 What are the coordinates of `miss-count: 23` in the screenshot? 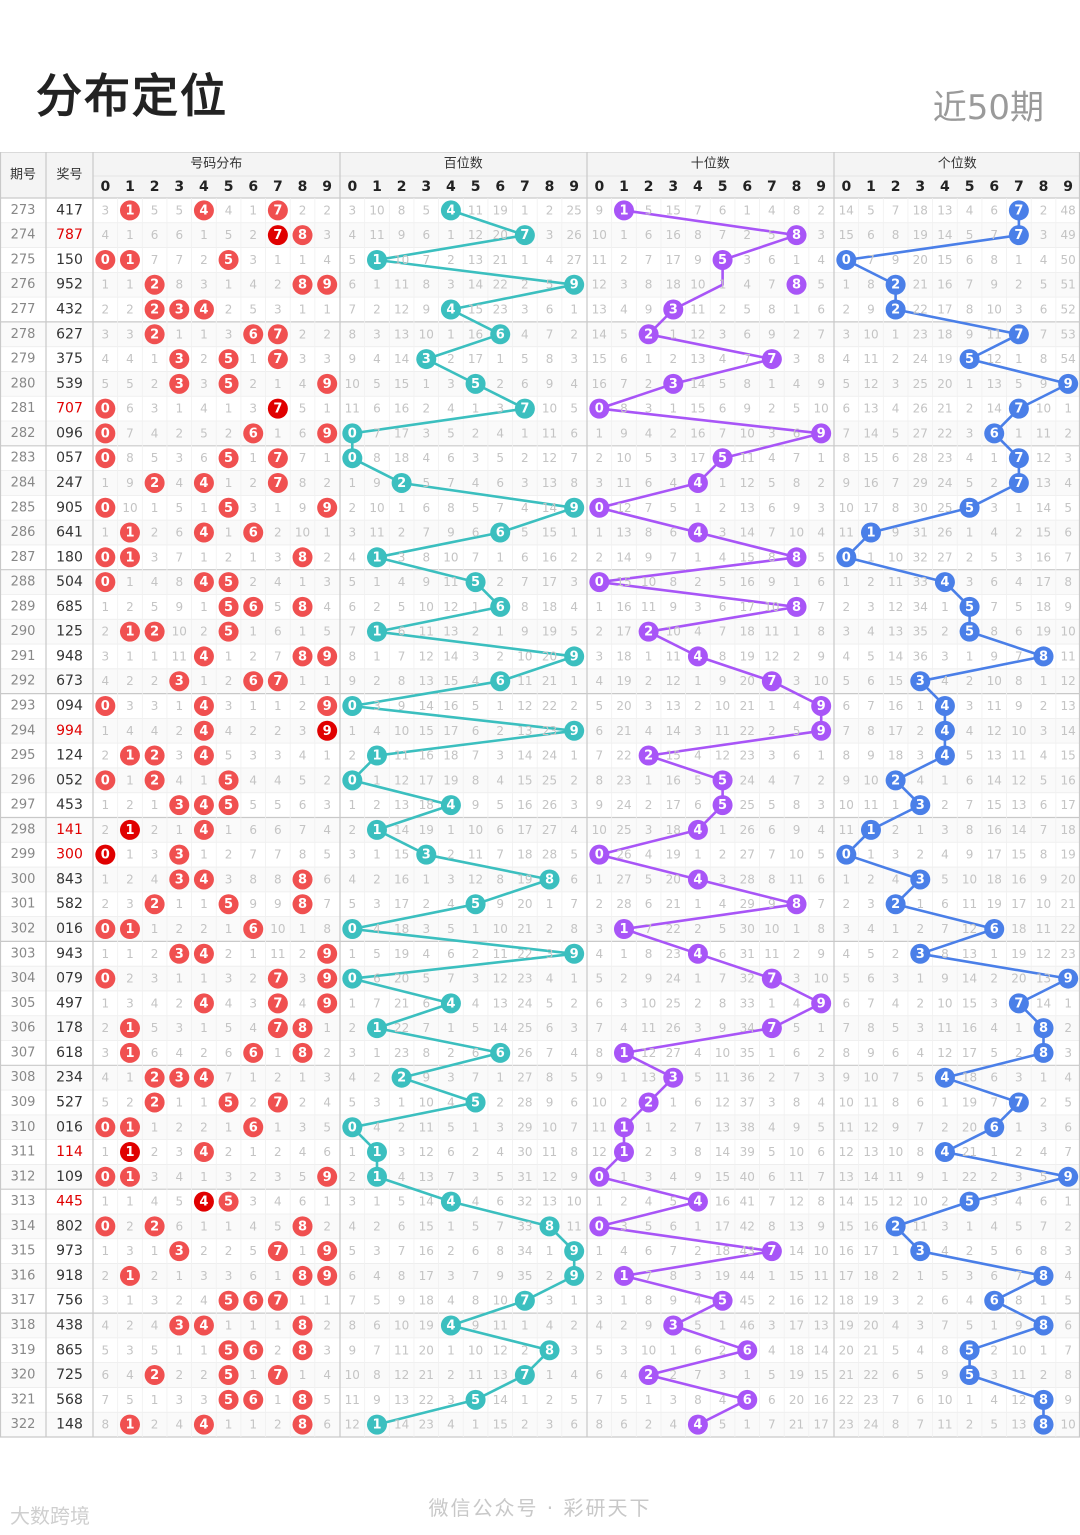 It's located at (673, 954).